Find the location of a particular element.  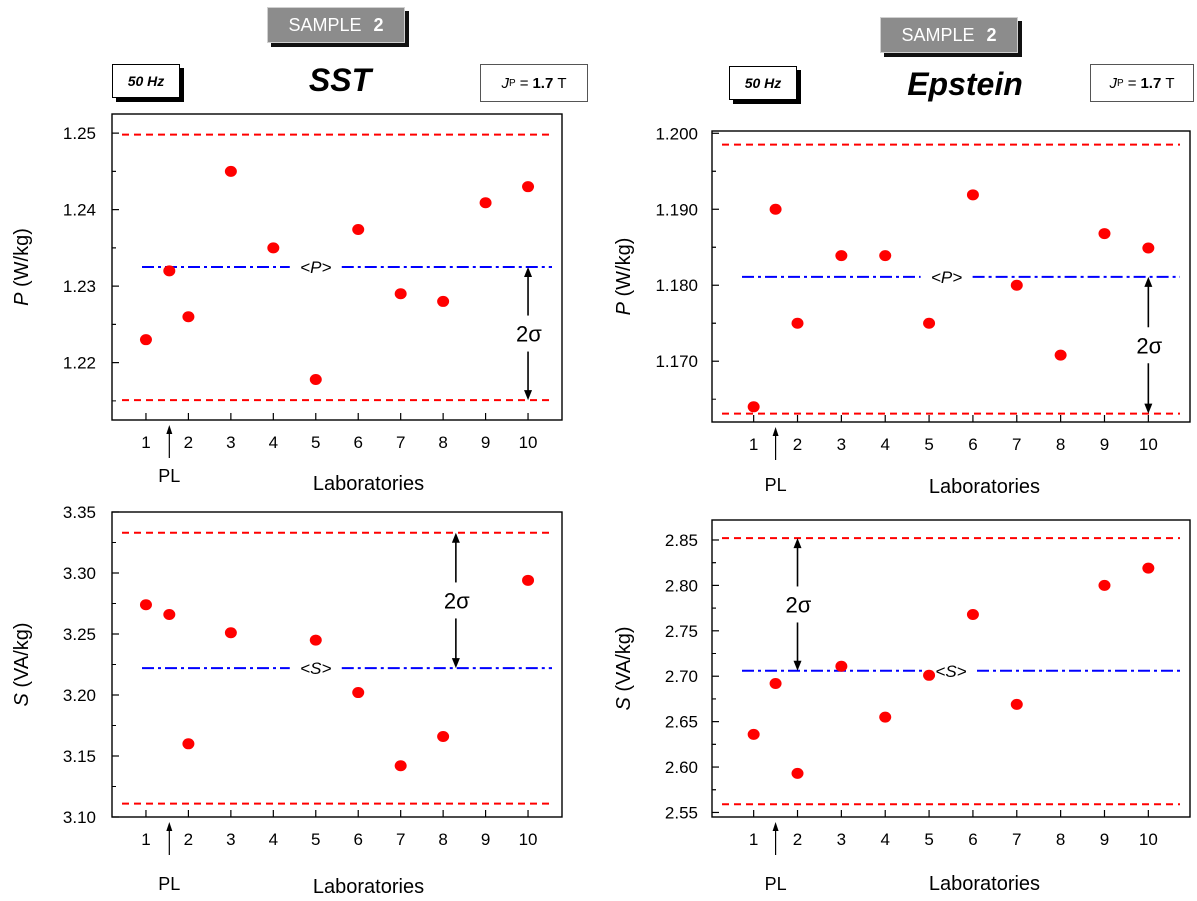

y-tick-label: 2.75 is located at coordinates (681, 631).